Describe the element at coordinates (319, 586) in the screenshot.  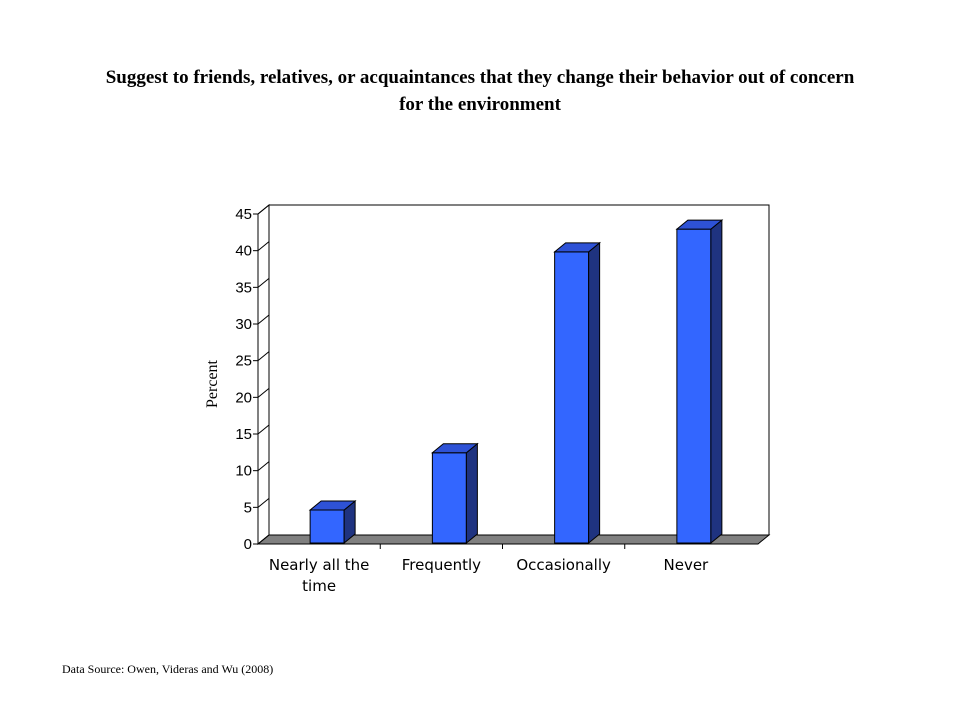
I see `x-category-label-line: time` at that location.